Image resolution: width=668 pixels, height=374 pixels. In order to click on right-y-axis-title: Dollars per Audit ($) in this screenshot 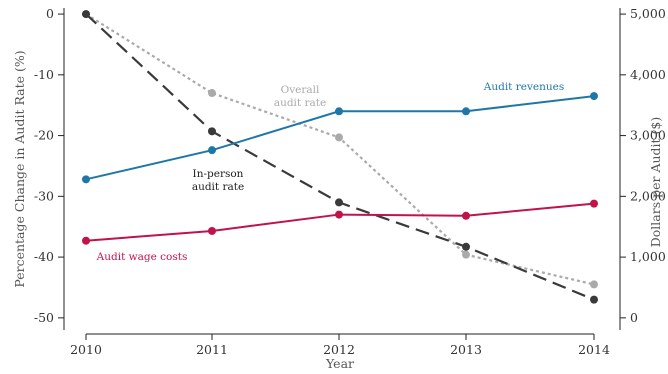, I will do `click(655, 182)`.